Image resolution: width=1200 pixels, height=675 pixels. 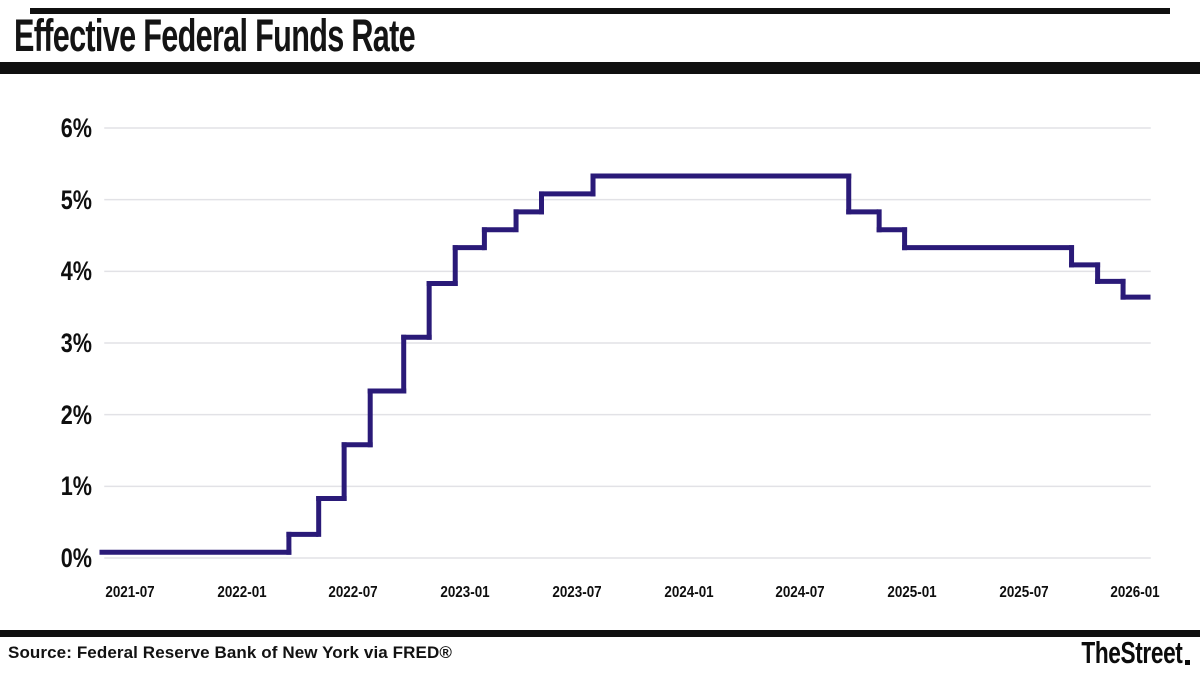 I want to click on top-rule, so click(x=600, y=11).